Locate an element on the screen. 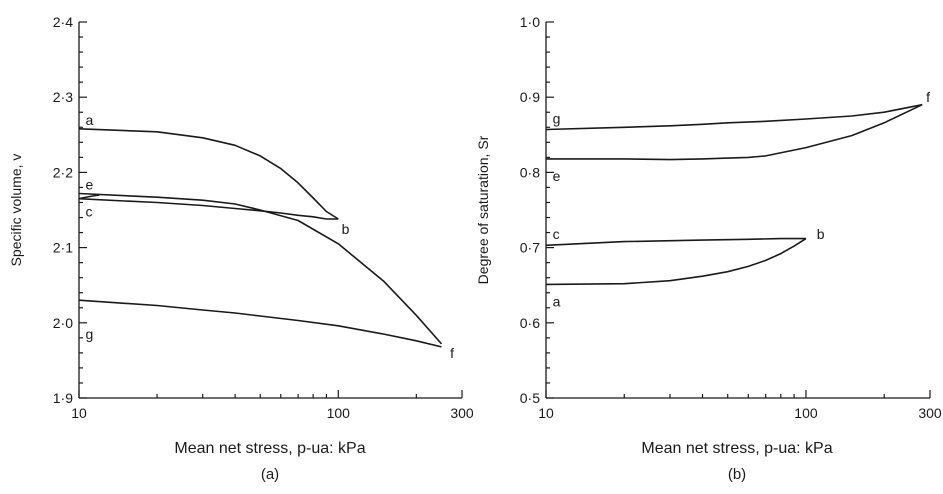 This screenshot has height=494, width=943. chart-b-y-tick-label: 0·9 is located at coordinates (530, 97).